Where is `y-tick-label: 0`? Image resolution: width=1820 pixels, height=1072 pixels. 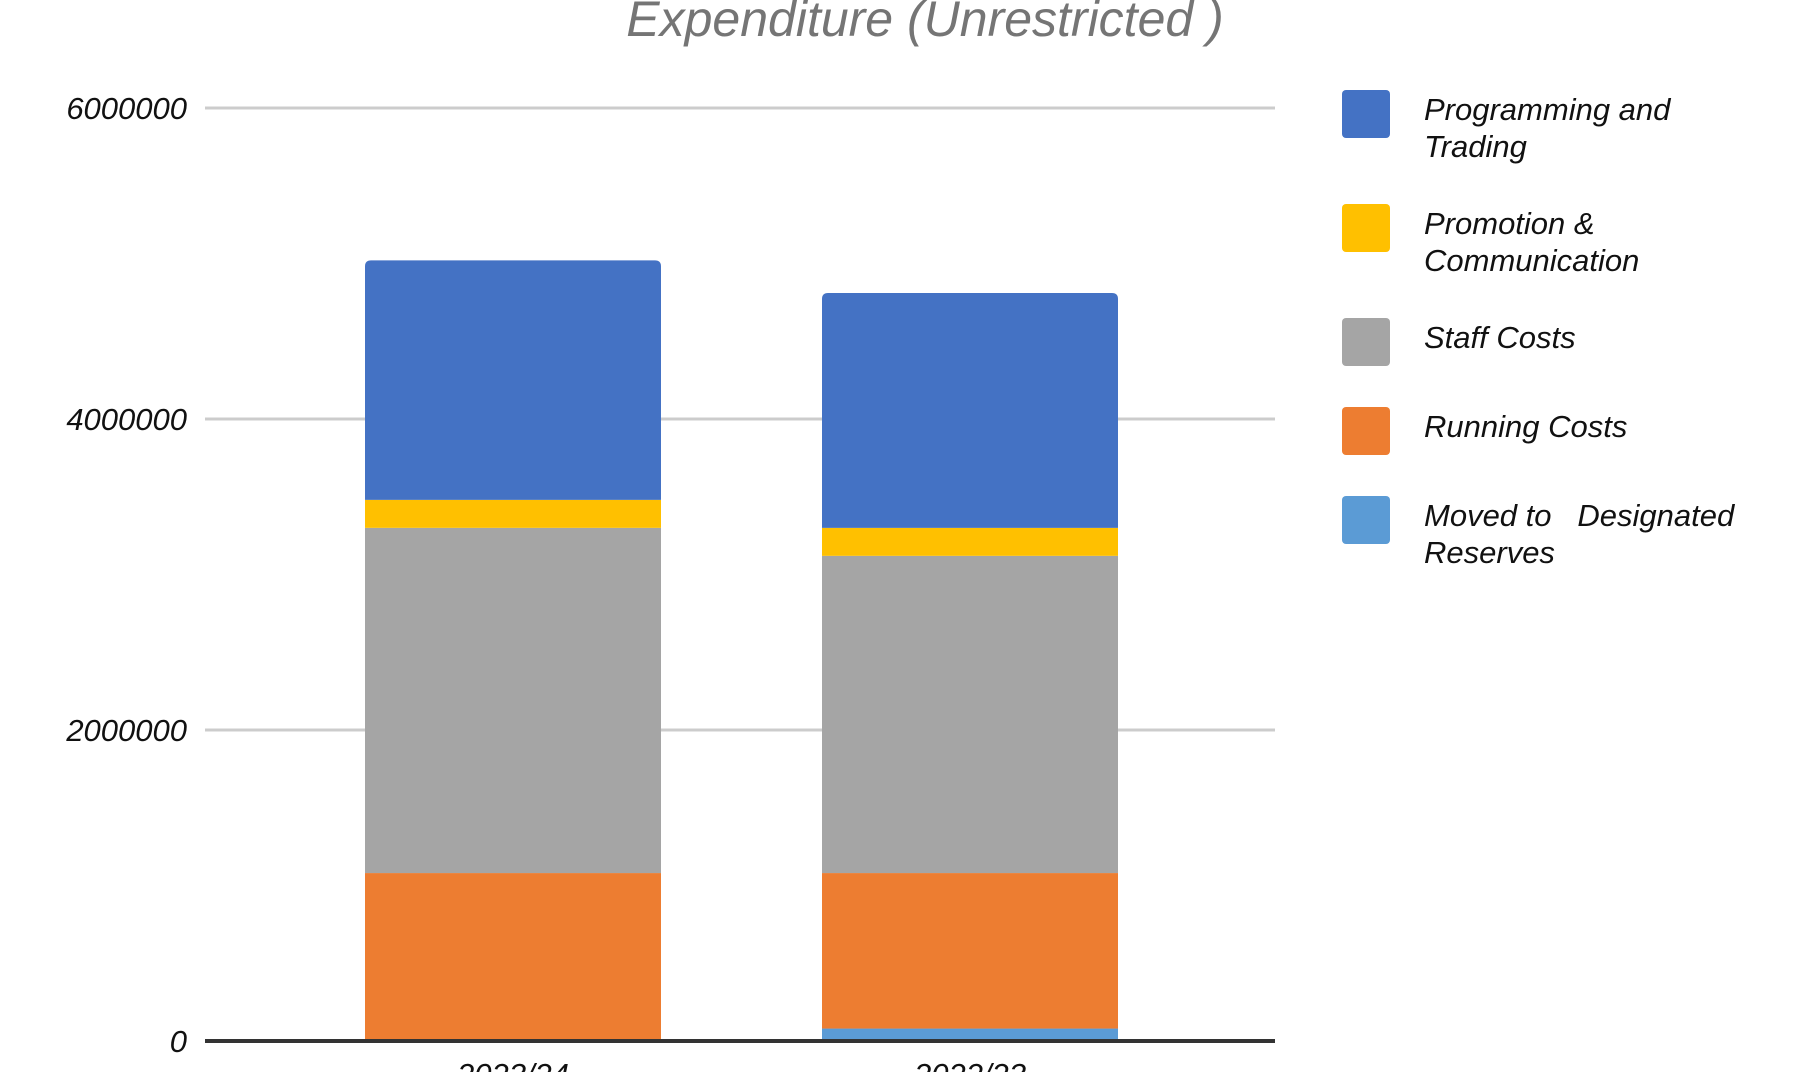 y-tick-label: 0 is located at coordinates (178, 1041).